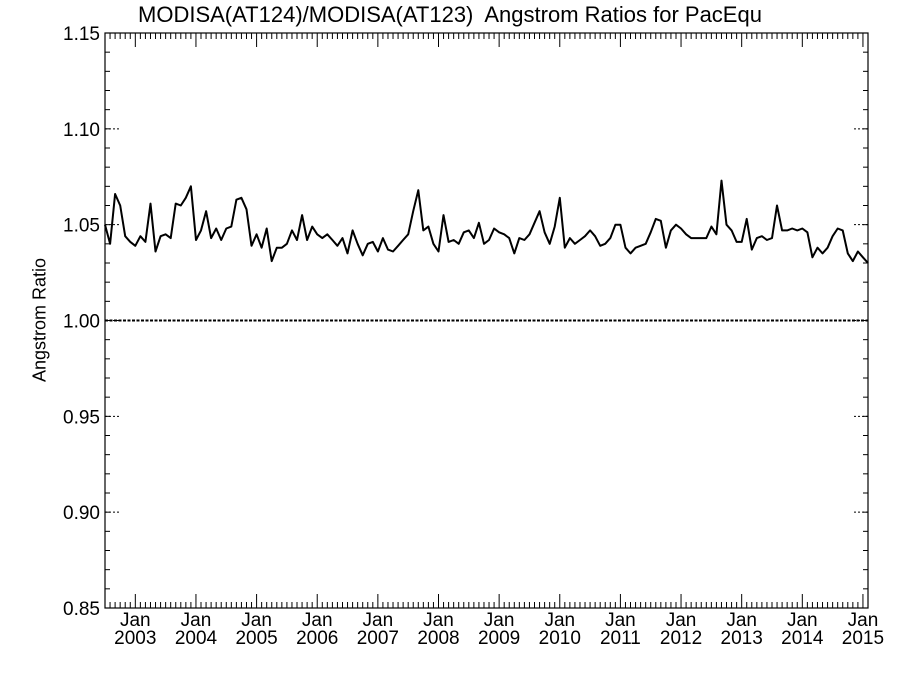 The width and height of the screenshot is (900, 675). I want to click on y-tick-label: 1.05, so click(81, 226).